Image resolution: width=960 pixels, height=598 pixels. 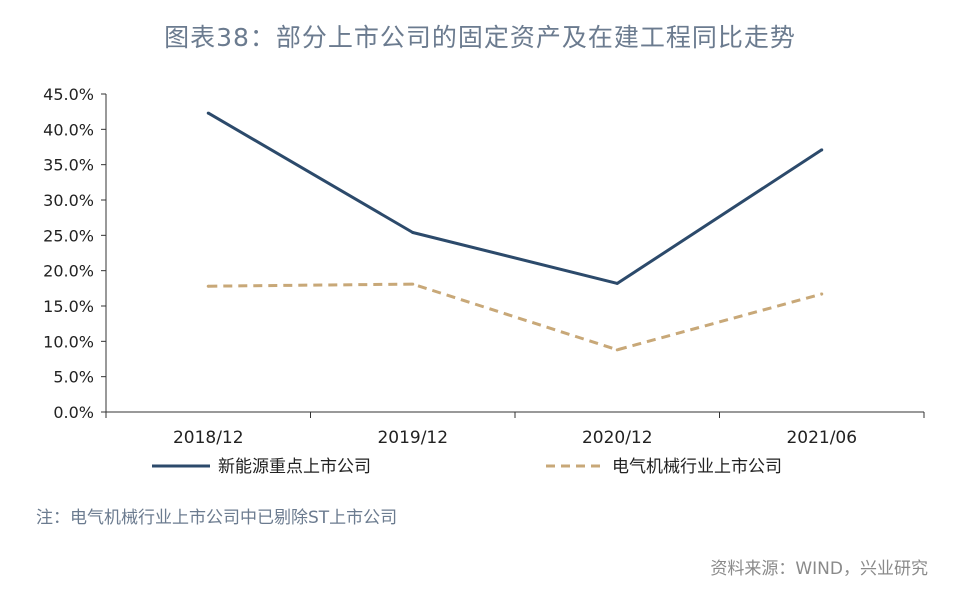 I want to click on y-tick-label: 35.0%, so click(x=68, y=165).